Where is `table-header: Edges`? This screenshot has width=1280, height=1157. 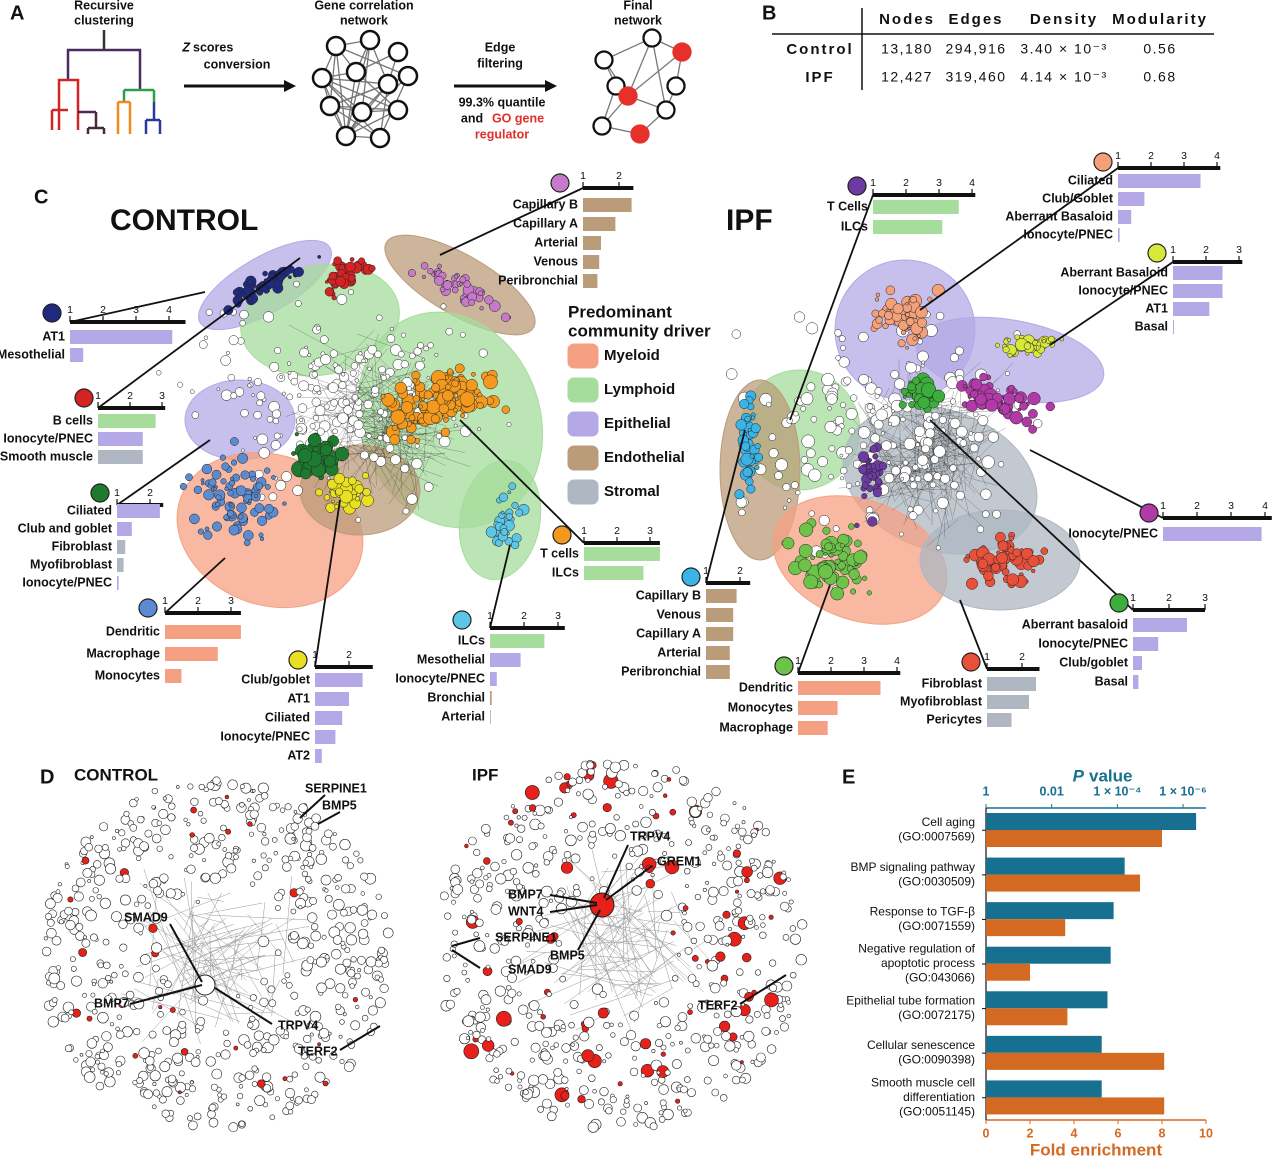 table-header: Edges is located at coordinates (975, 19).